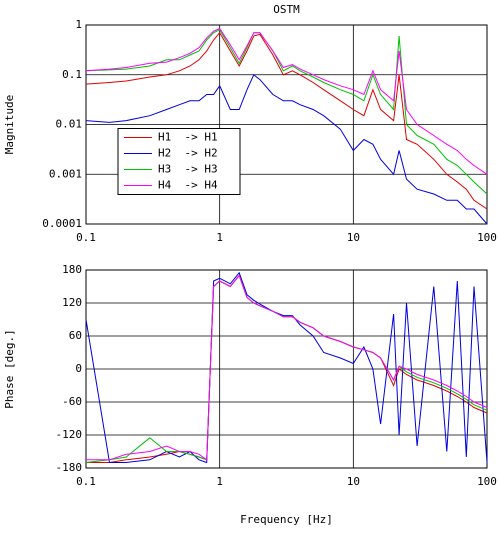 The image size is (499, 539). I want to click on y-tick-label: 1, so click(78, 24).